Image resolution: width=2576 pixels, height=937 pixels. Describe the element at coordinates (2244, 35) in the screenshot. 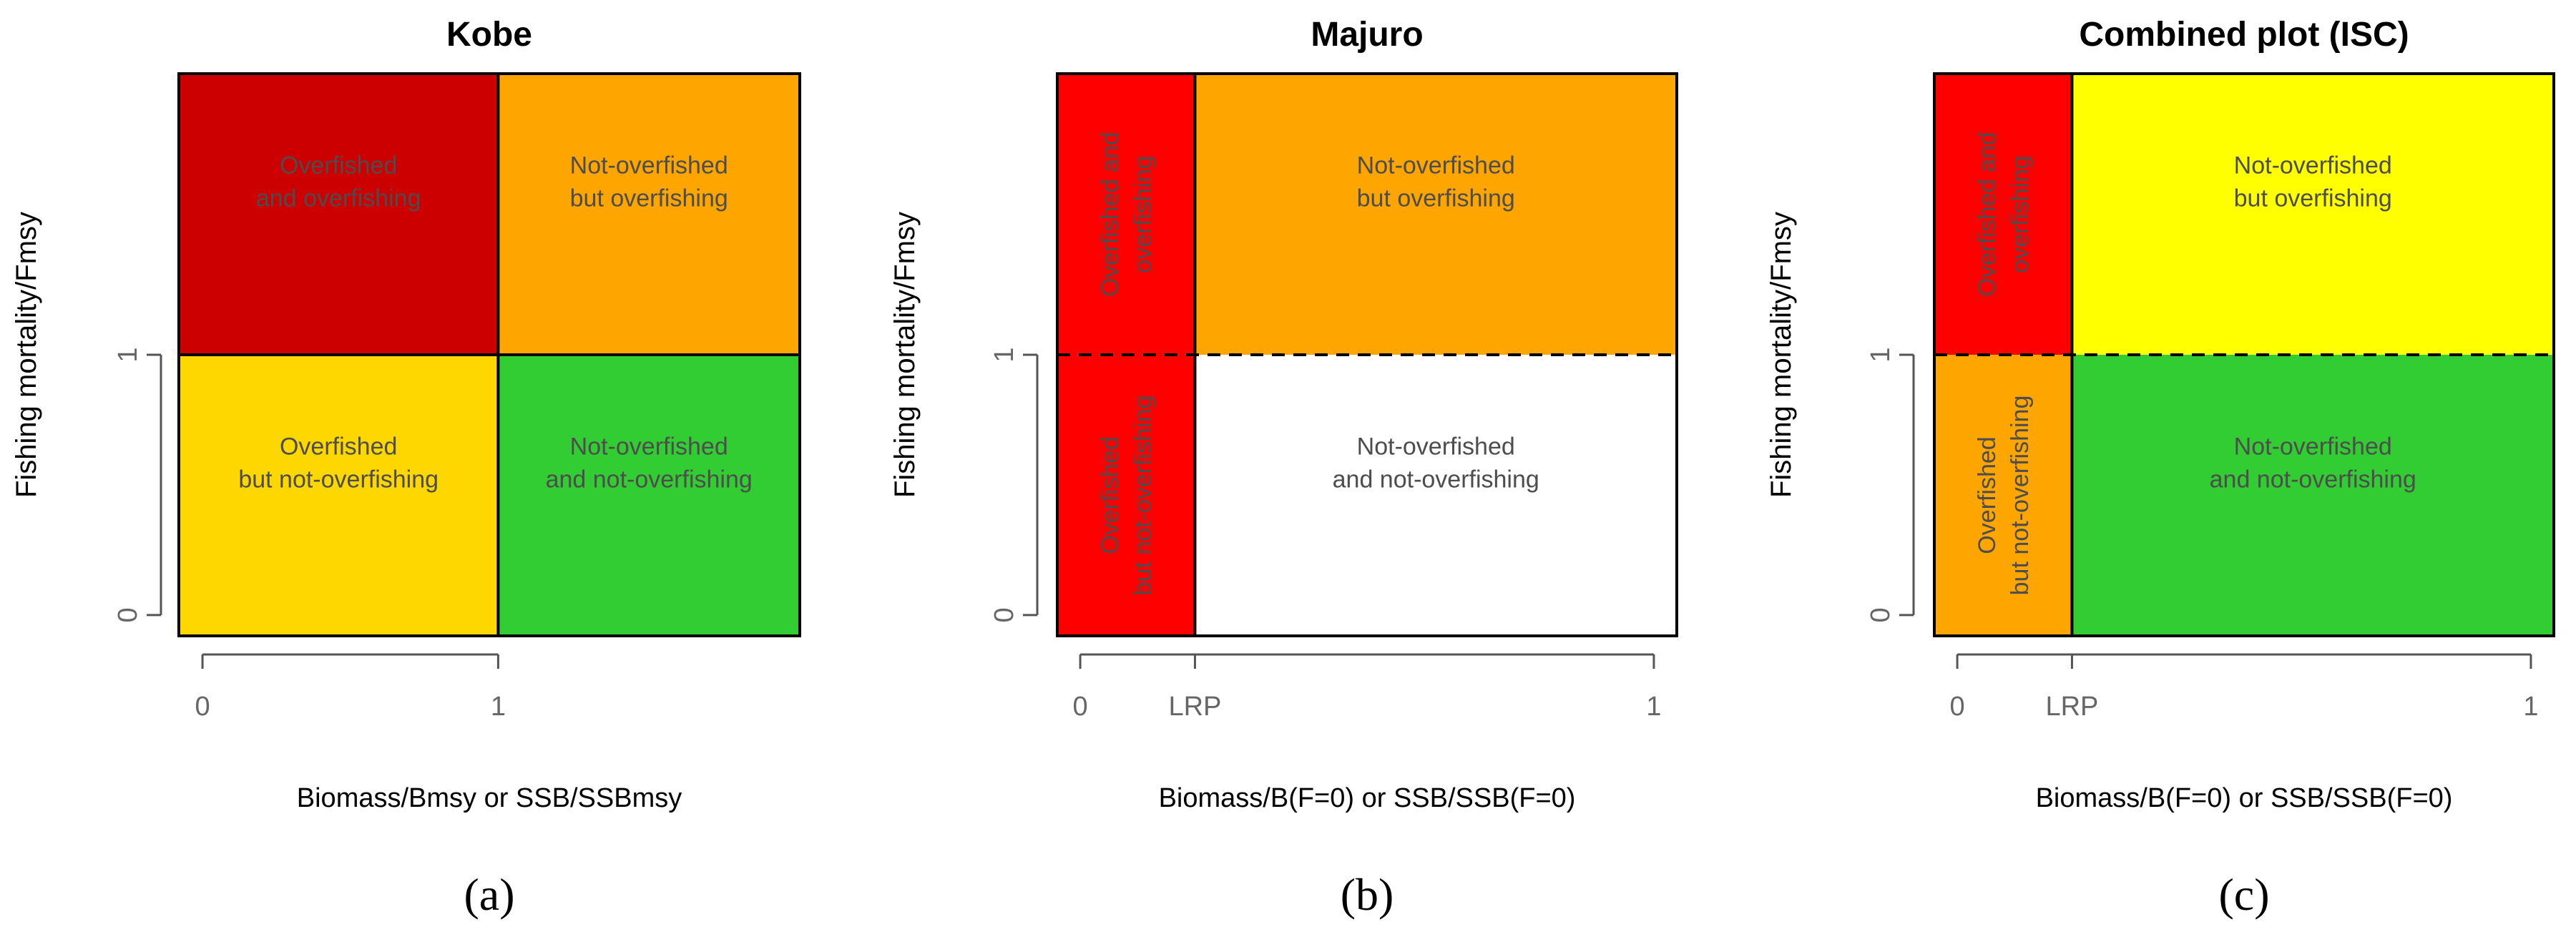

I see `chart-title: Combined plot (ISC)` at that location.